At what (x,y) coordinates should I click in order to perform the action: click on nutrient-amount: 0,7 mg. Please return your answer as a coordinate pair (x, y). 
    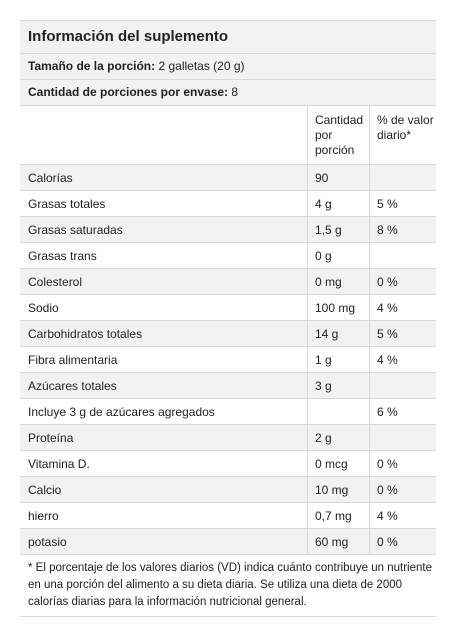
    Looking at the image, I should click on (339, 515).